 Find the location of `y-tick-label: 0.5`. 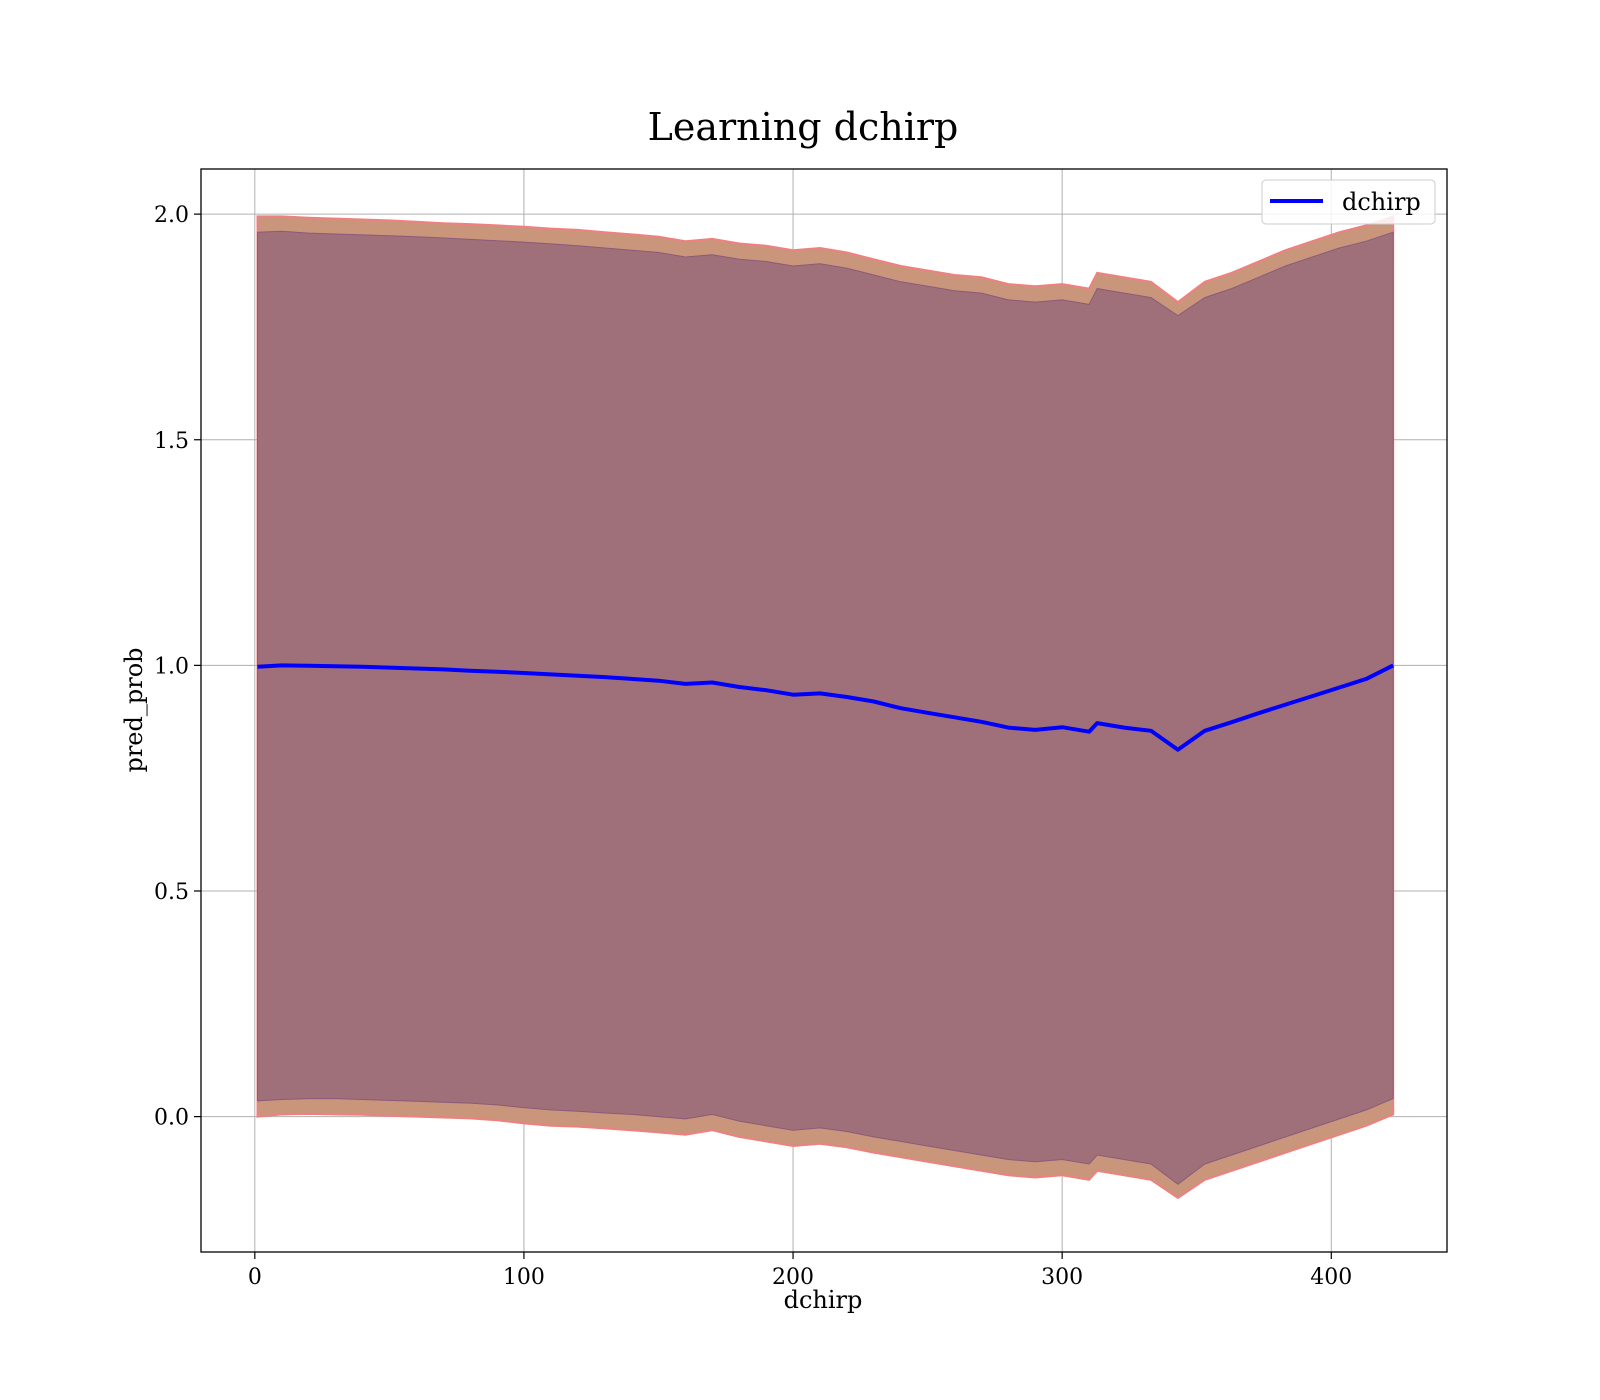

y-tick-label: 0.5 is located at coordinates (171, 892).